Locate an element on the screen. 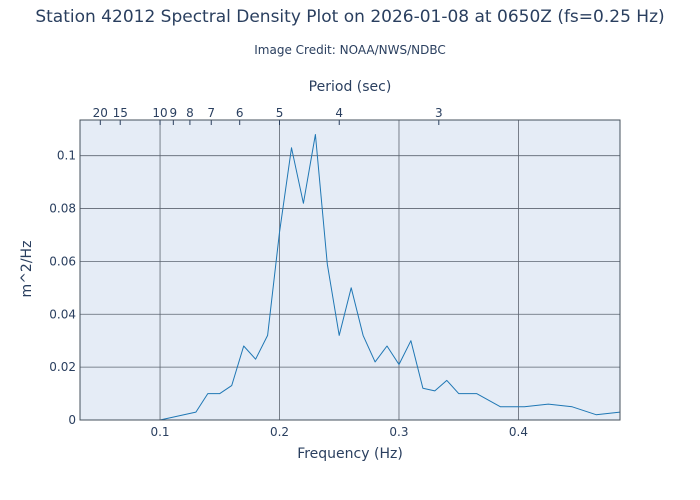 Image resolution: width=700 pixels, height=500 pixels. top-period-axis: 20 15 10 9 8 7 6 5 4 3 is located at coordinates (268, 115).